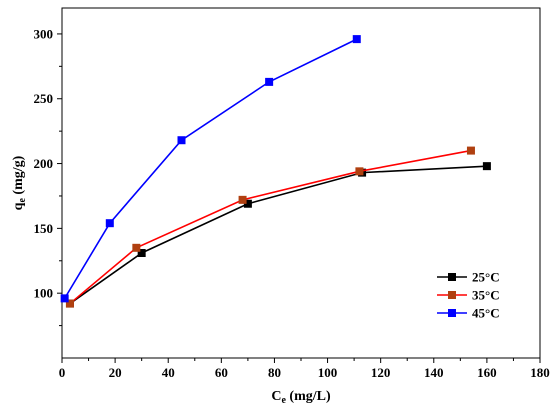 This screenshot has height=412, width=550. Describe the element at coordinates (308, 396) in the screenshot. I see `x-axis-title-unit: (mg/L)` at that location.